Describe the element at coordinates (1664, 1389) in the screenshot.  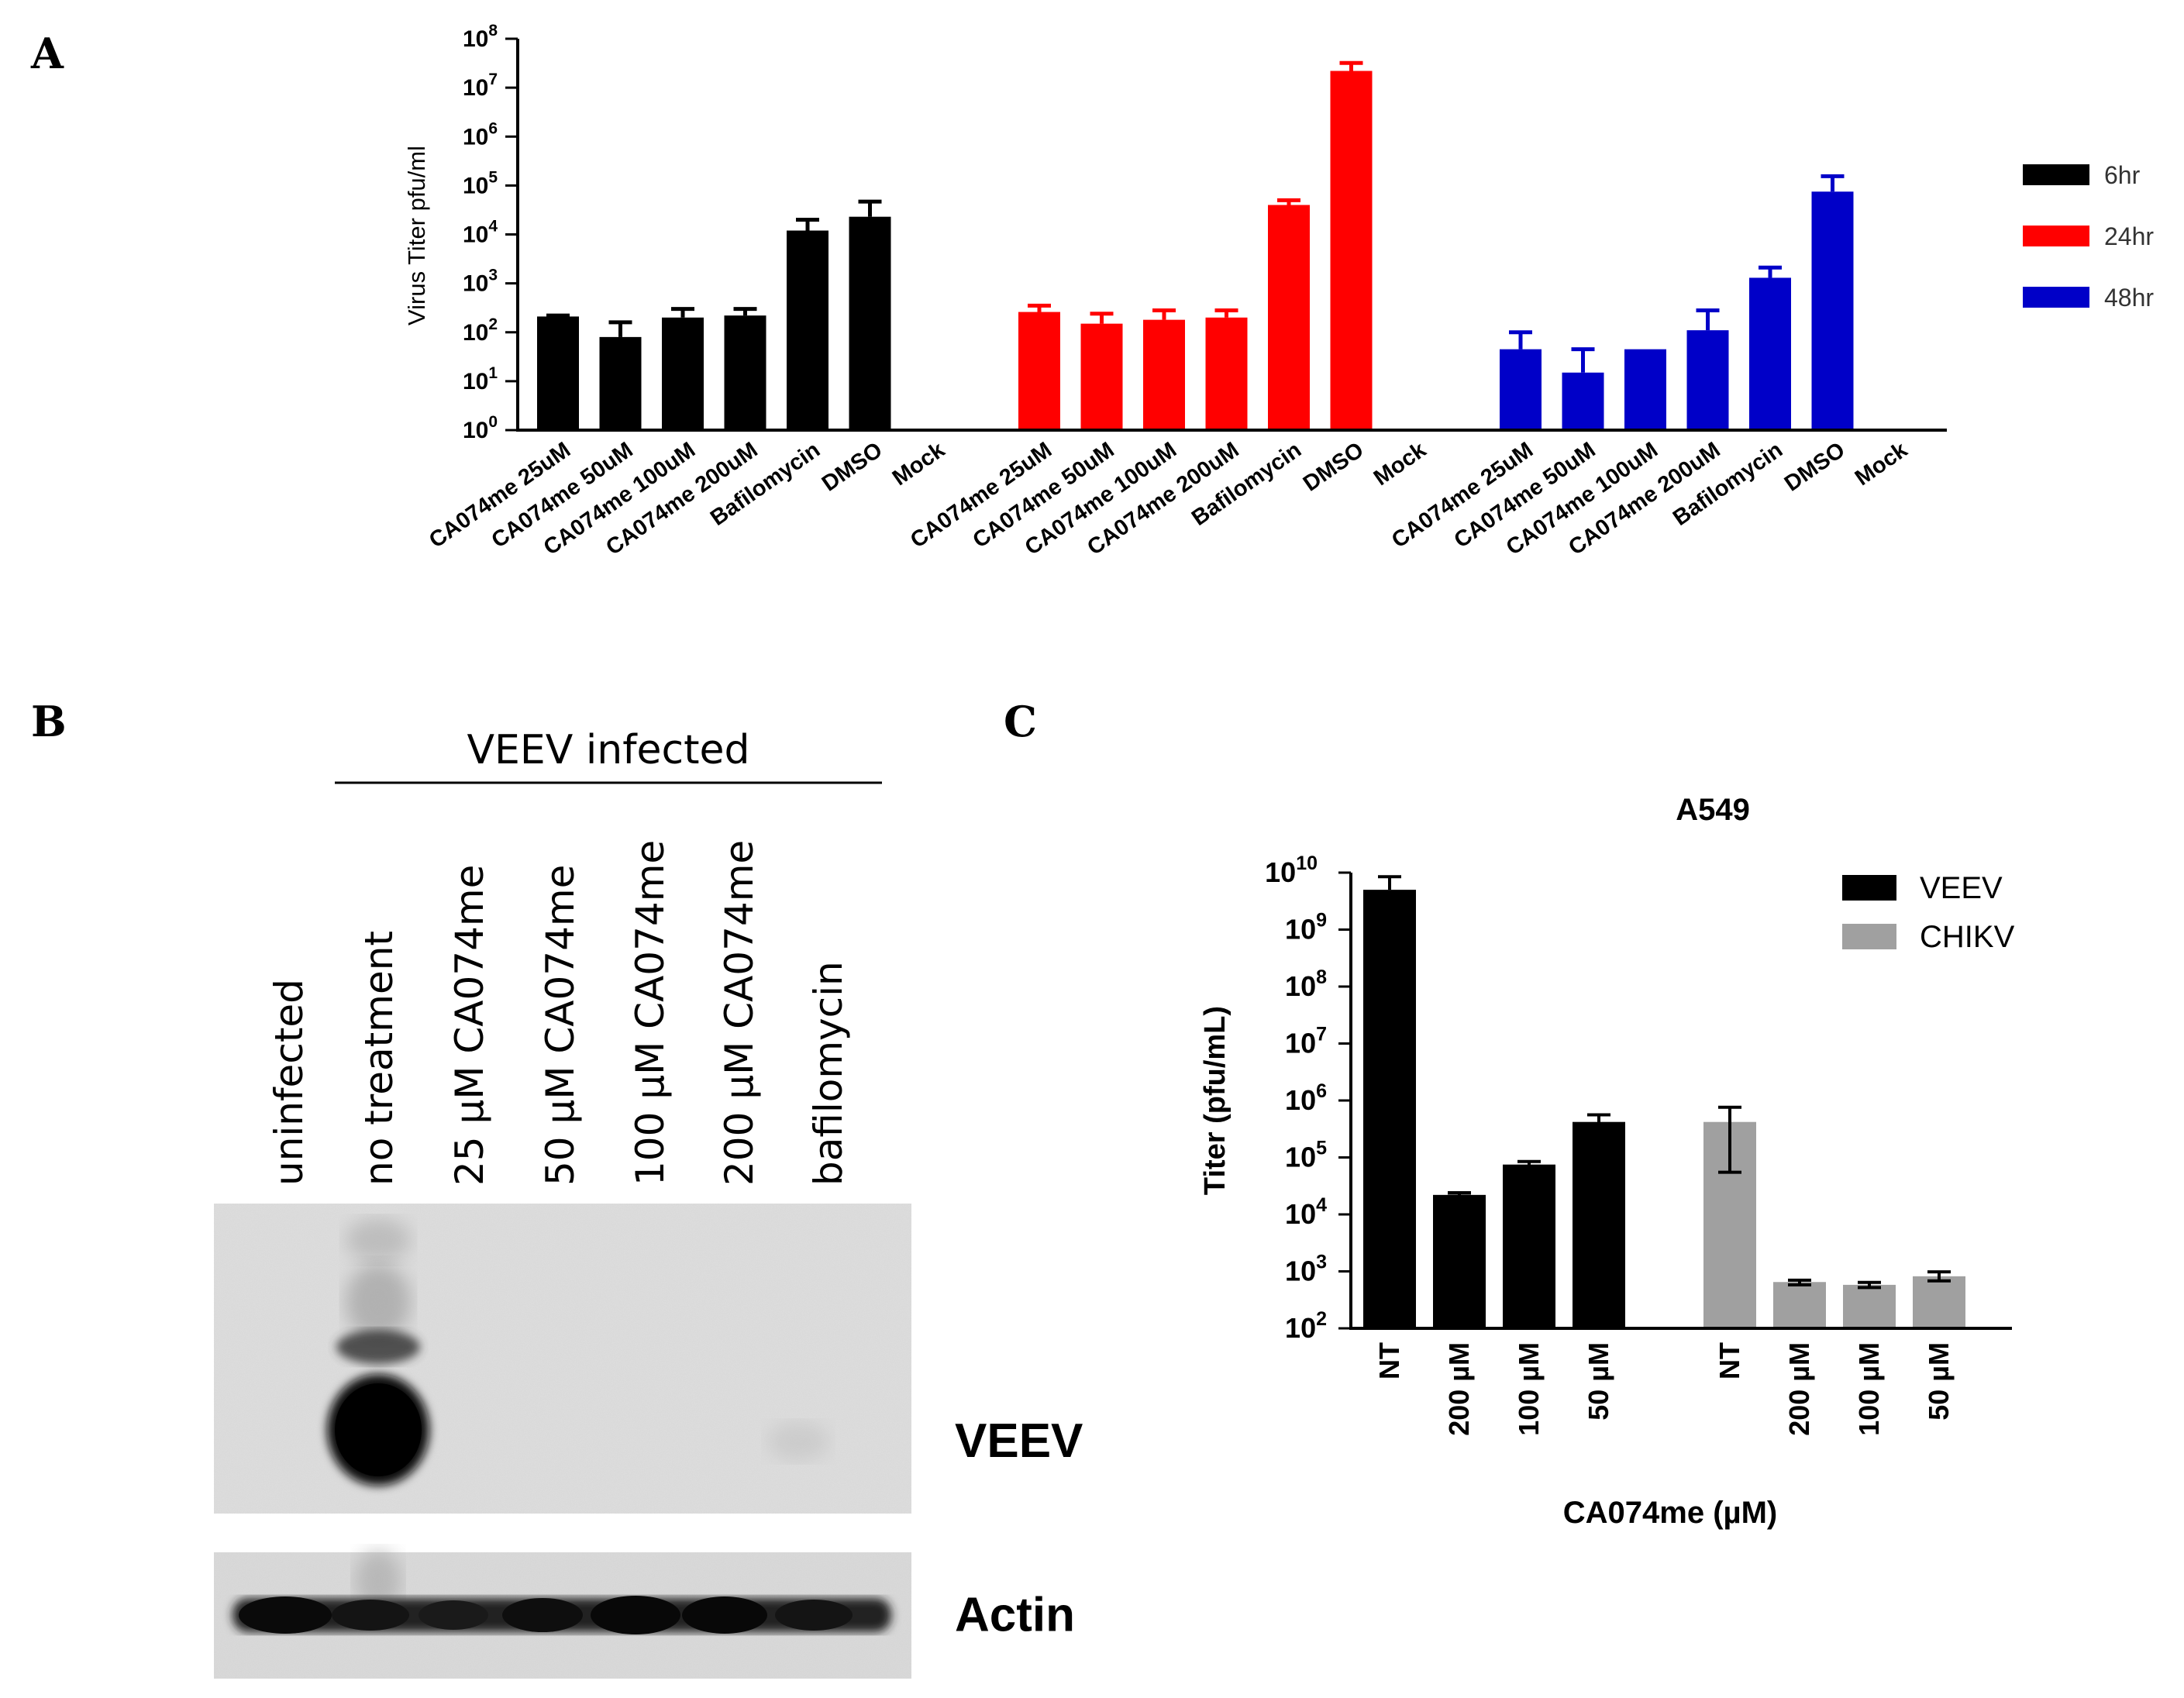
I see `chart-c-x-labels: NT 200 µM 100 µM 50 µM NT 200 µM 100 µM 50 µM` at that location.